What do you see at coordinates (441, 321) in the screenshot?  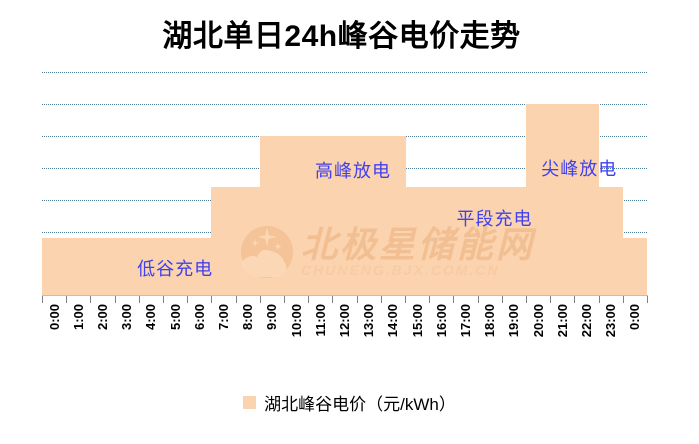 I see `x-tick-label: 16:00` at bounding box center [441, 321].